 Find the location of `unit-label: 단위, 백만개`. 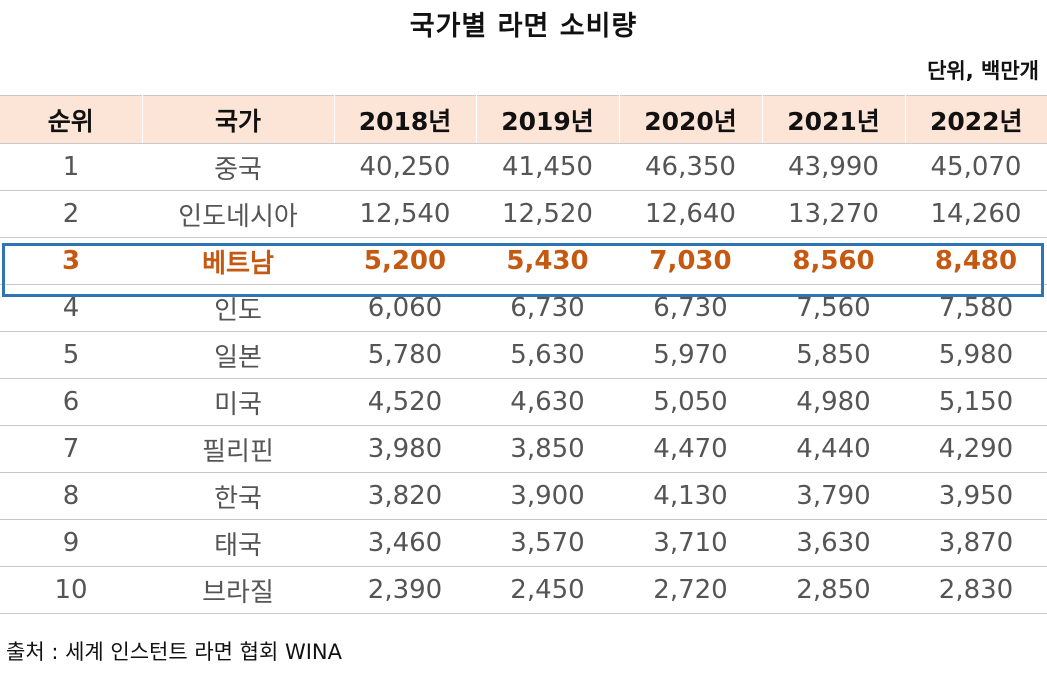

unit-label: 단위, 백만개 is located at coordinates (983, 71).